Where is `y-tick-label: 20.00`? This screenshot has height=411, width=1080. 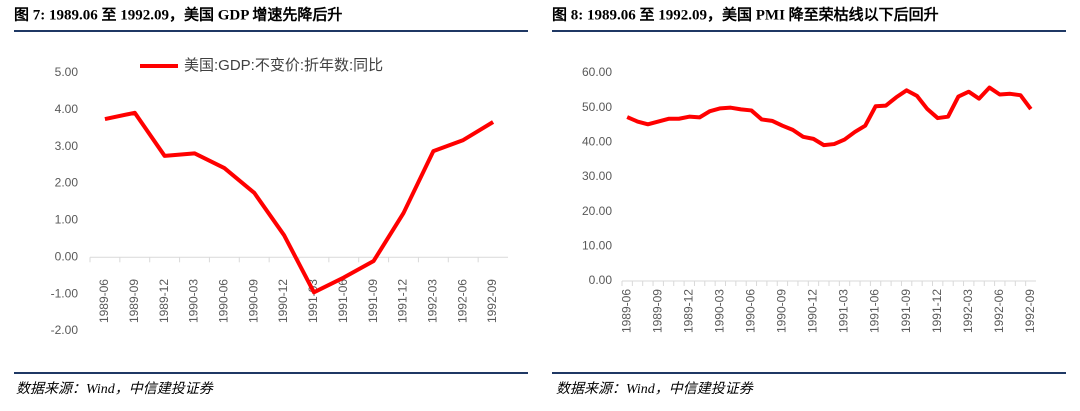 y-tick-label: 20.00 is located at coordinates (597, 211).